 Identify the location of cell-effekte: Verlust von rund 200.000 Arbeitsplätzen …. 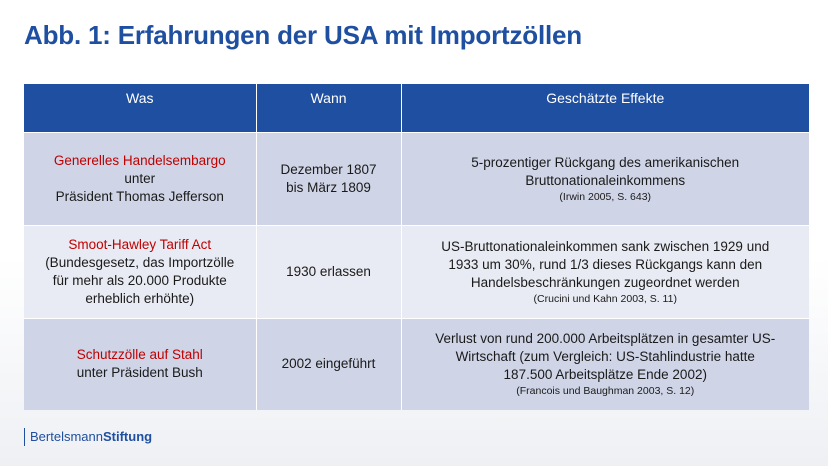
(605, 363).